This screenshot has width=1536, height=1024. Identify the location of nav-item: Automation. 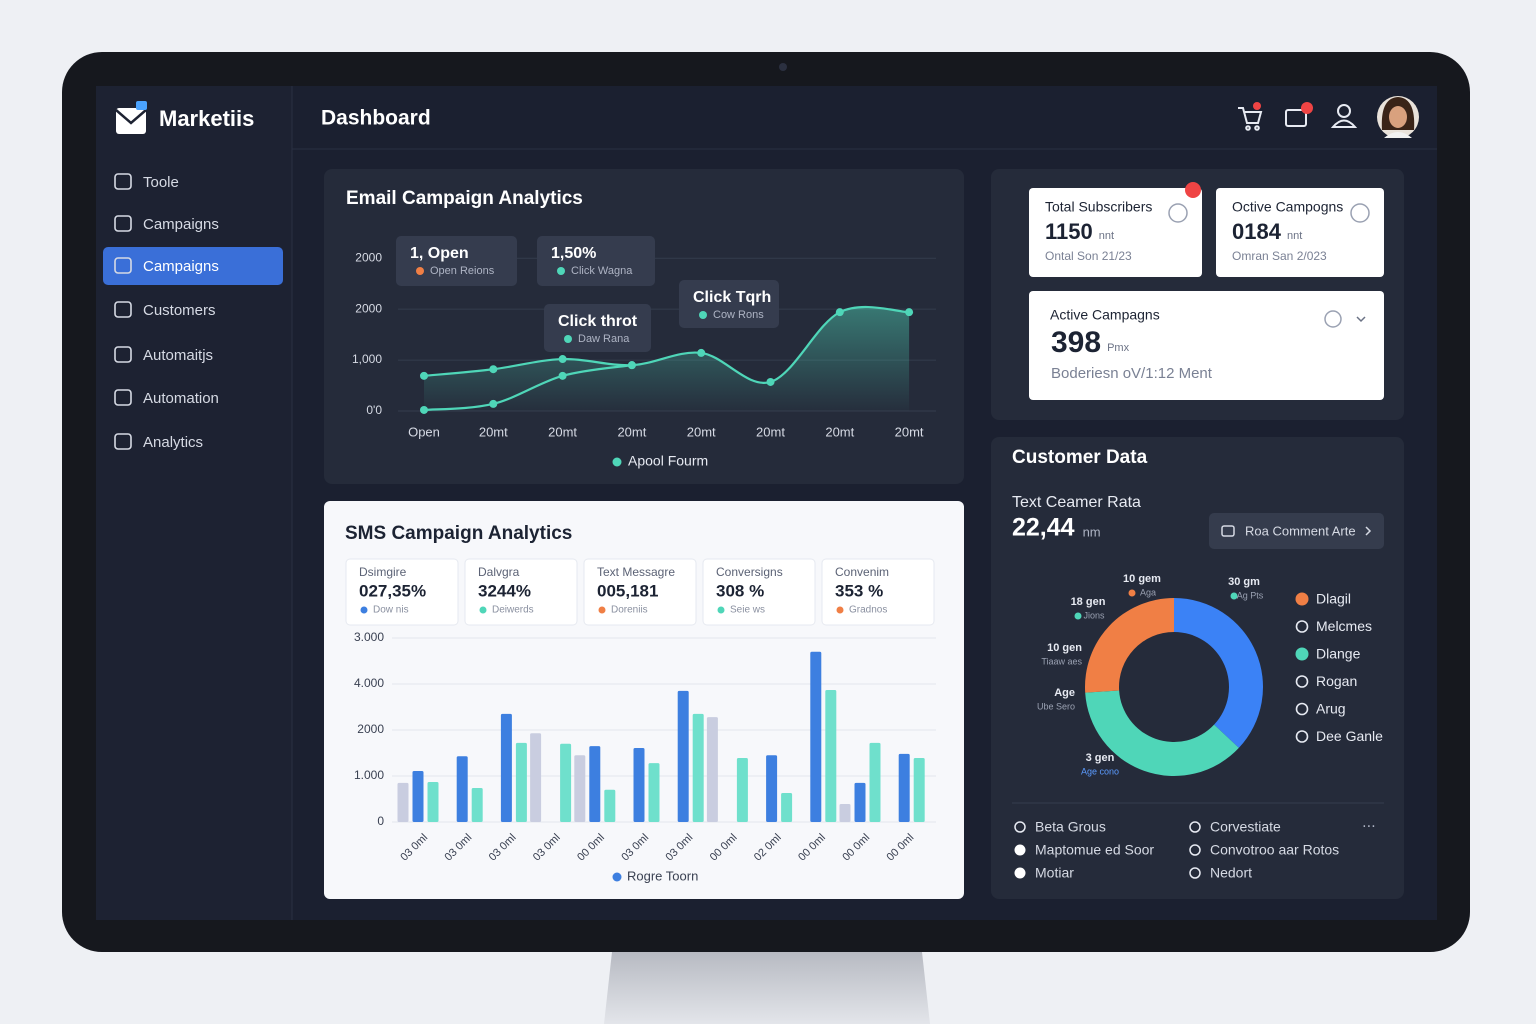
(181, 398).